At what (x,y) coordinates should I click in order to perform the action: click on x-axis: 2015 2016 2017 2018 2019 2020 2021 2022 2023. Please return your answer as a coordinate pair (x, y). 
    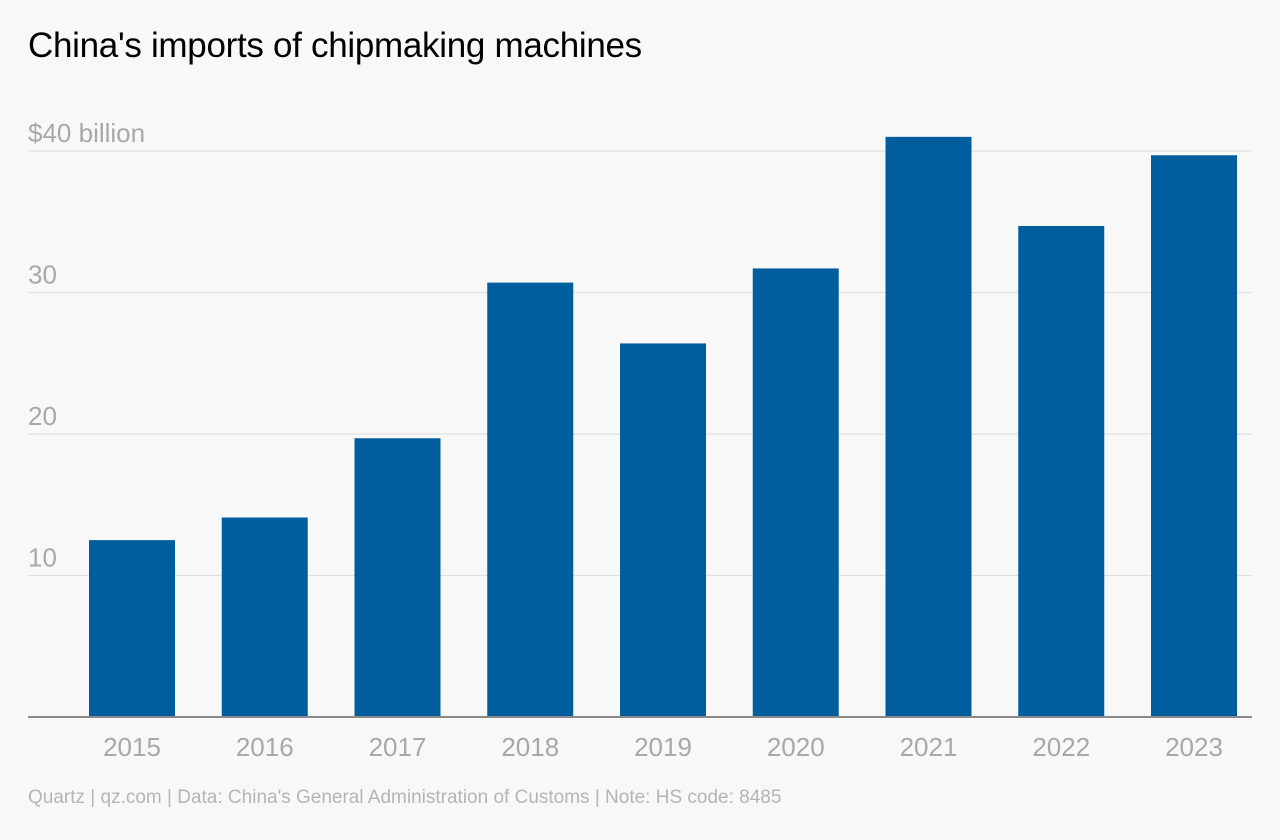
    Looking at the image, I should click on (640, 739).